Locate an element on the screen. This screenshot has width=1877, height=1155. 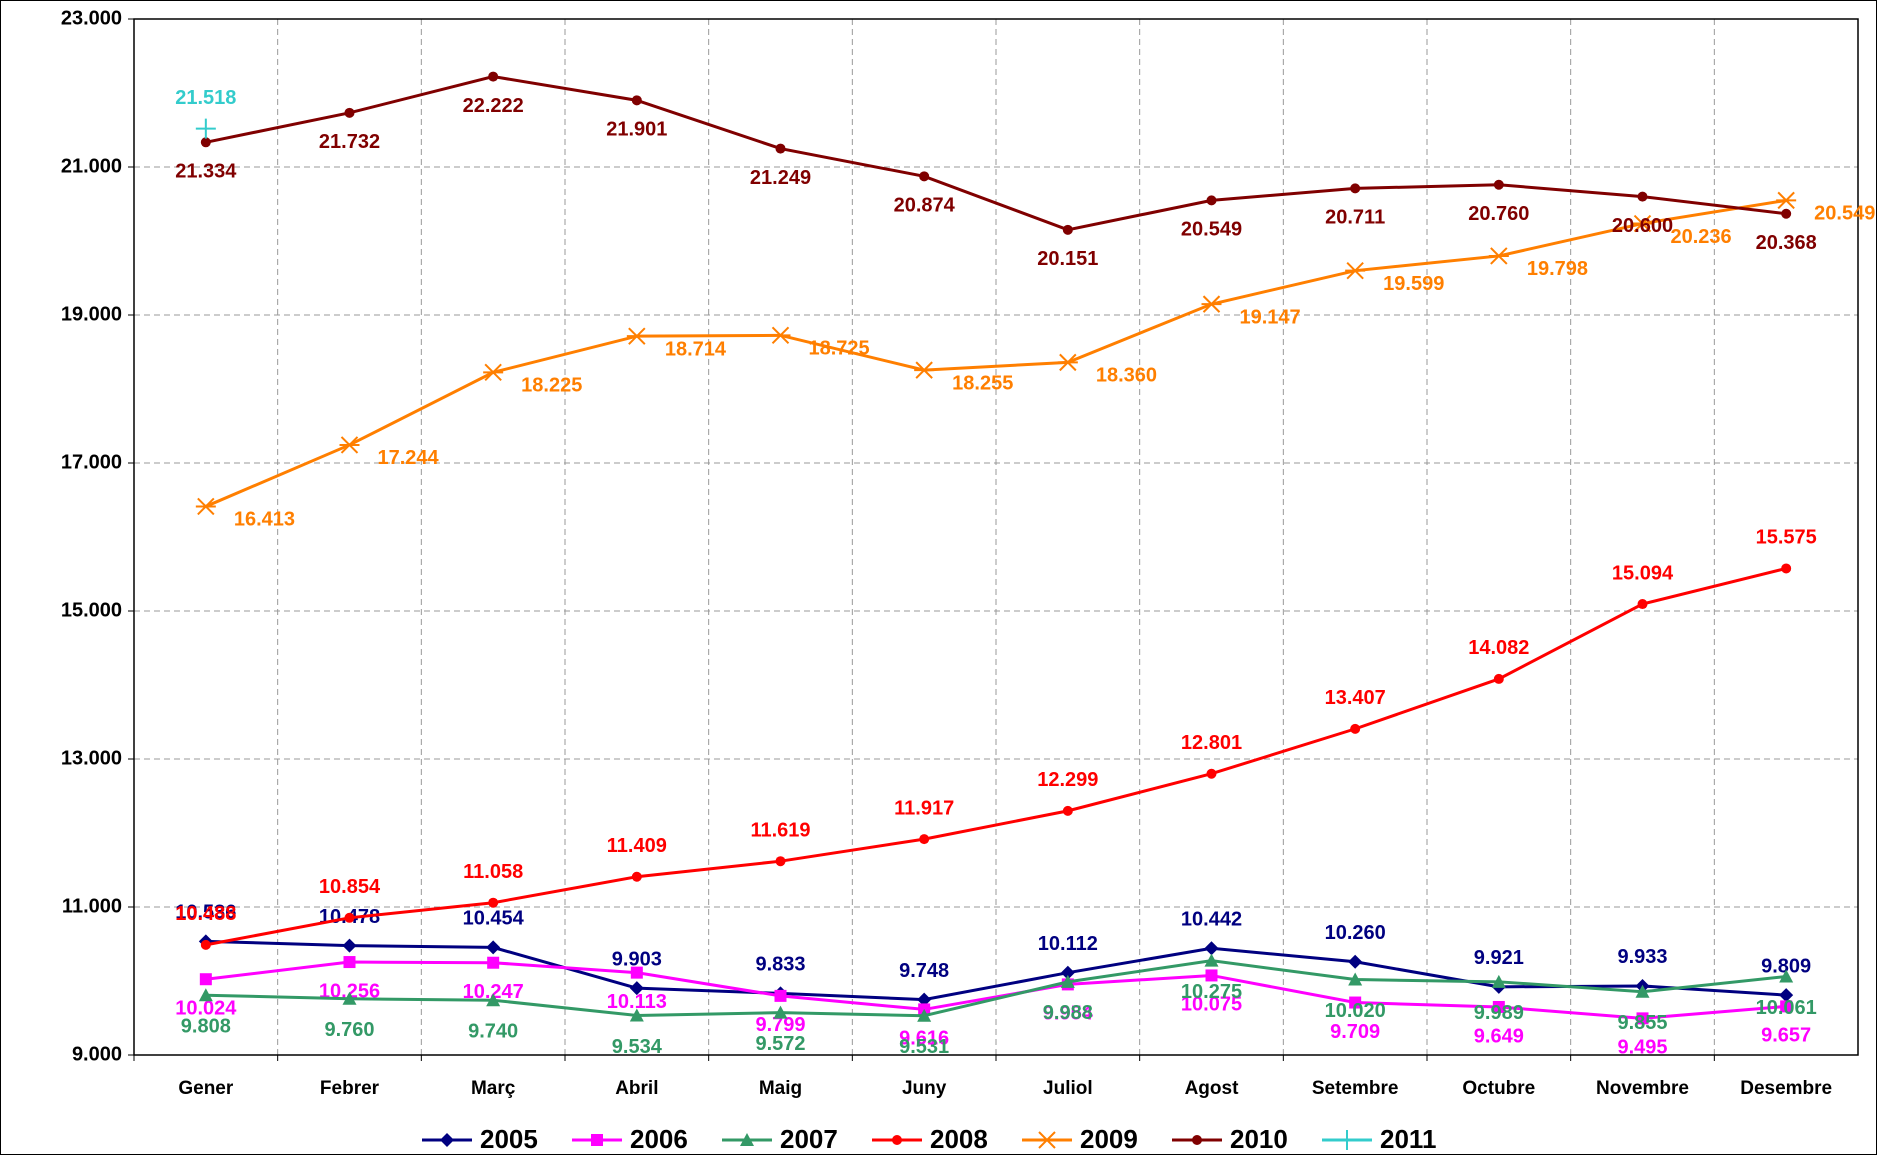
data-label: 9.989 is located at coordinates (1499, 1013).